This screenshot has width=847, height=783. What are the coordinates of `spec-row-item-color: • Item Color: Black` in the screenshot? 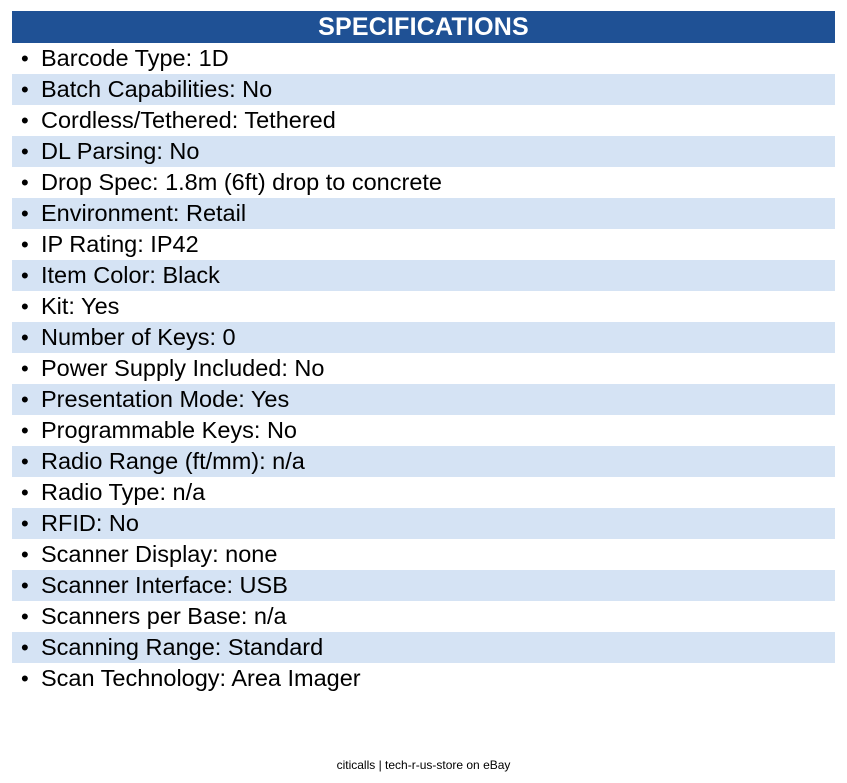 It's located at (423, 275).